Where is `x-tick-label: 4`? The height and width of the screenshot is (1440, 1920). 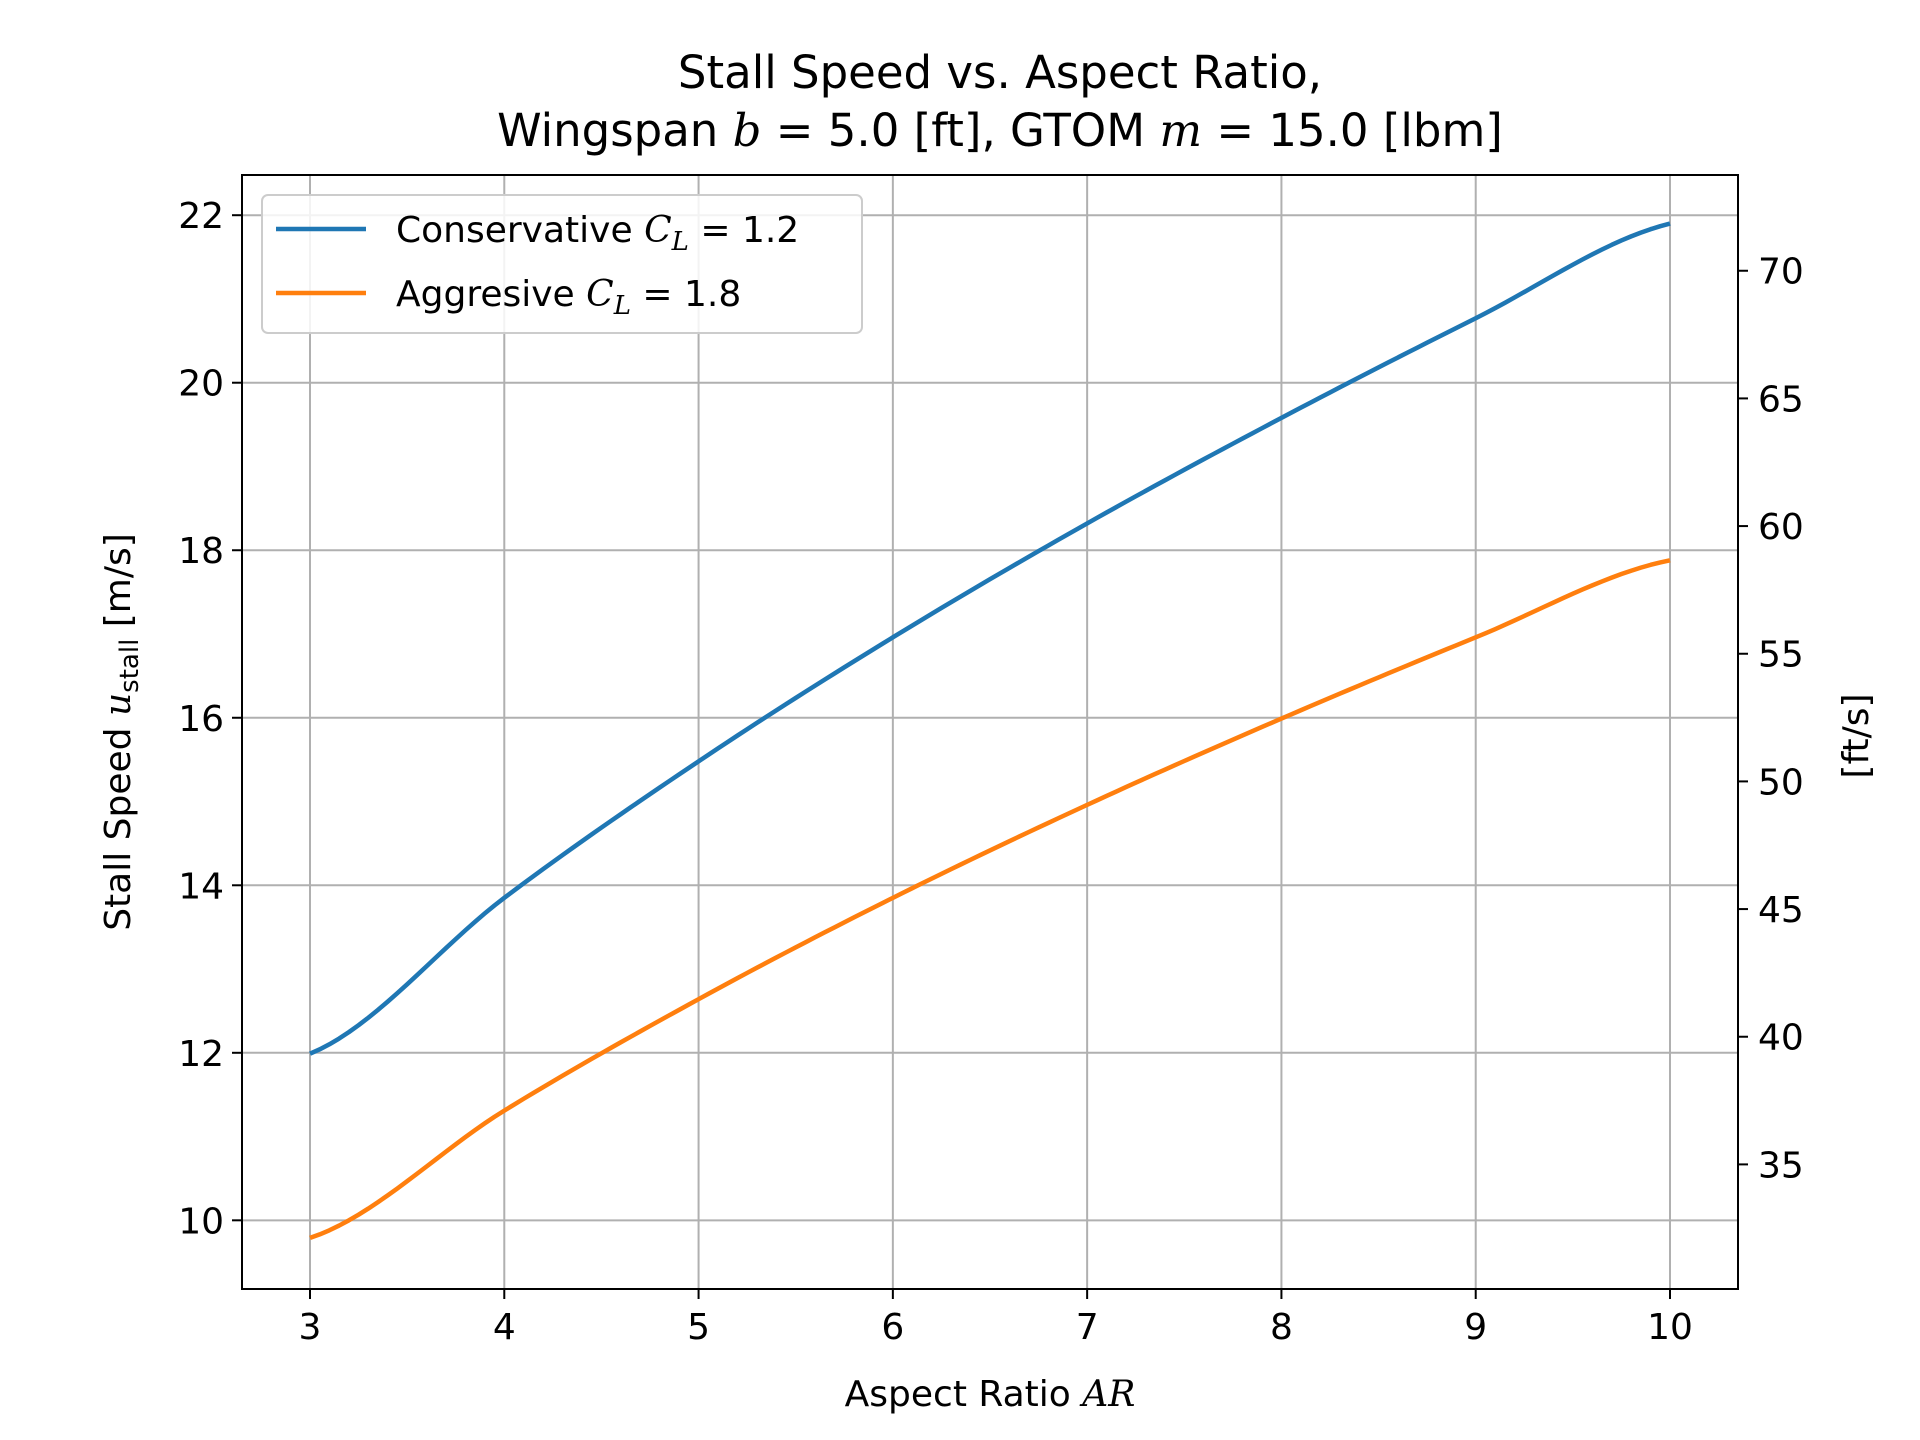
x-tick-label: 4 is located at coordinates (504, 1327).